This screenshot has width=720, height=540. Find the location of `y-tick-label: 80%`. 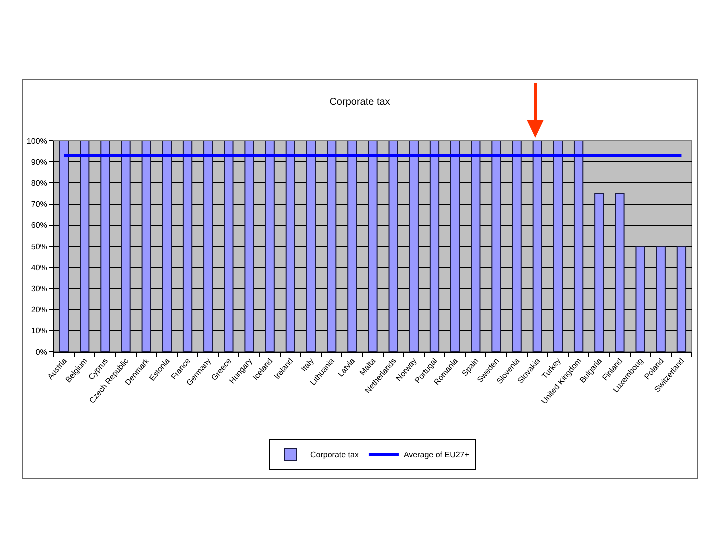

y-tick-label: 80% is located at coordinates (39, 183).